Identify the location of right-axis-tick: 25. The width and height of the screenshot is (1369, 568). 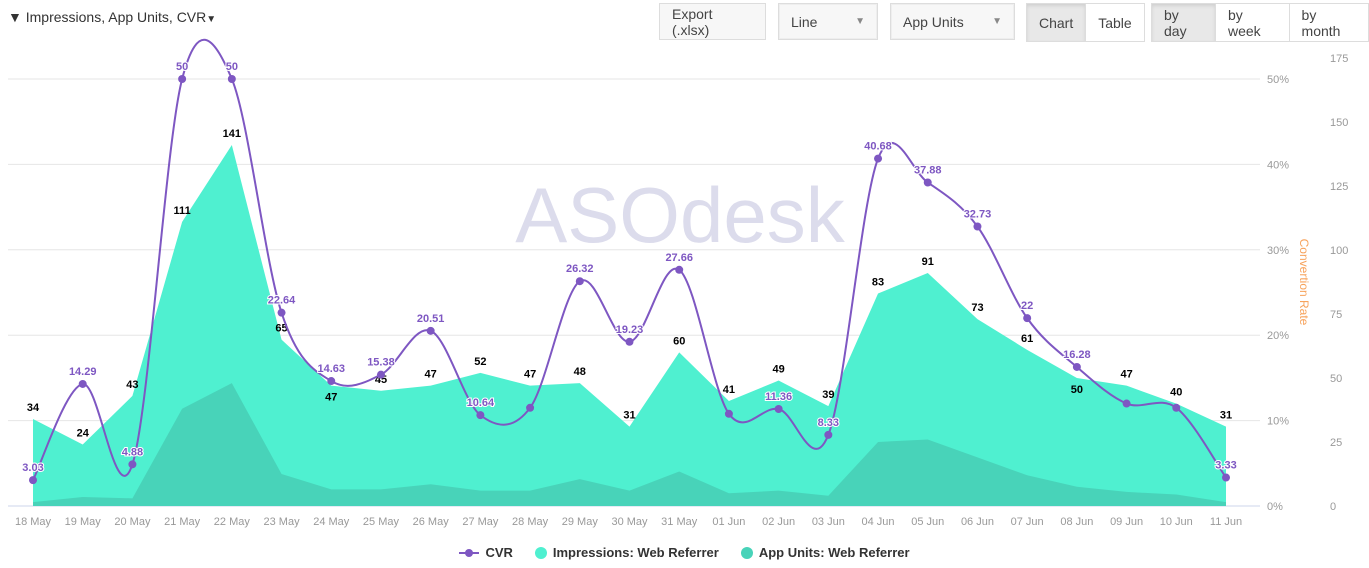
(1336, 443).